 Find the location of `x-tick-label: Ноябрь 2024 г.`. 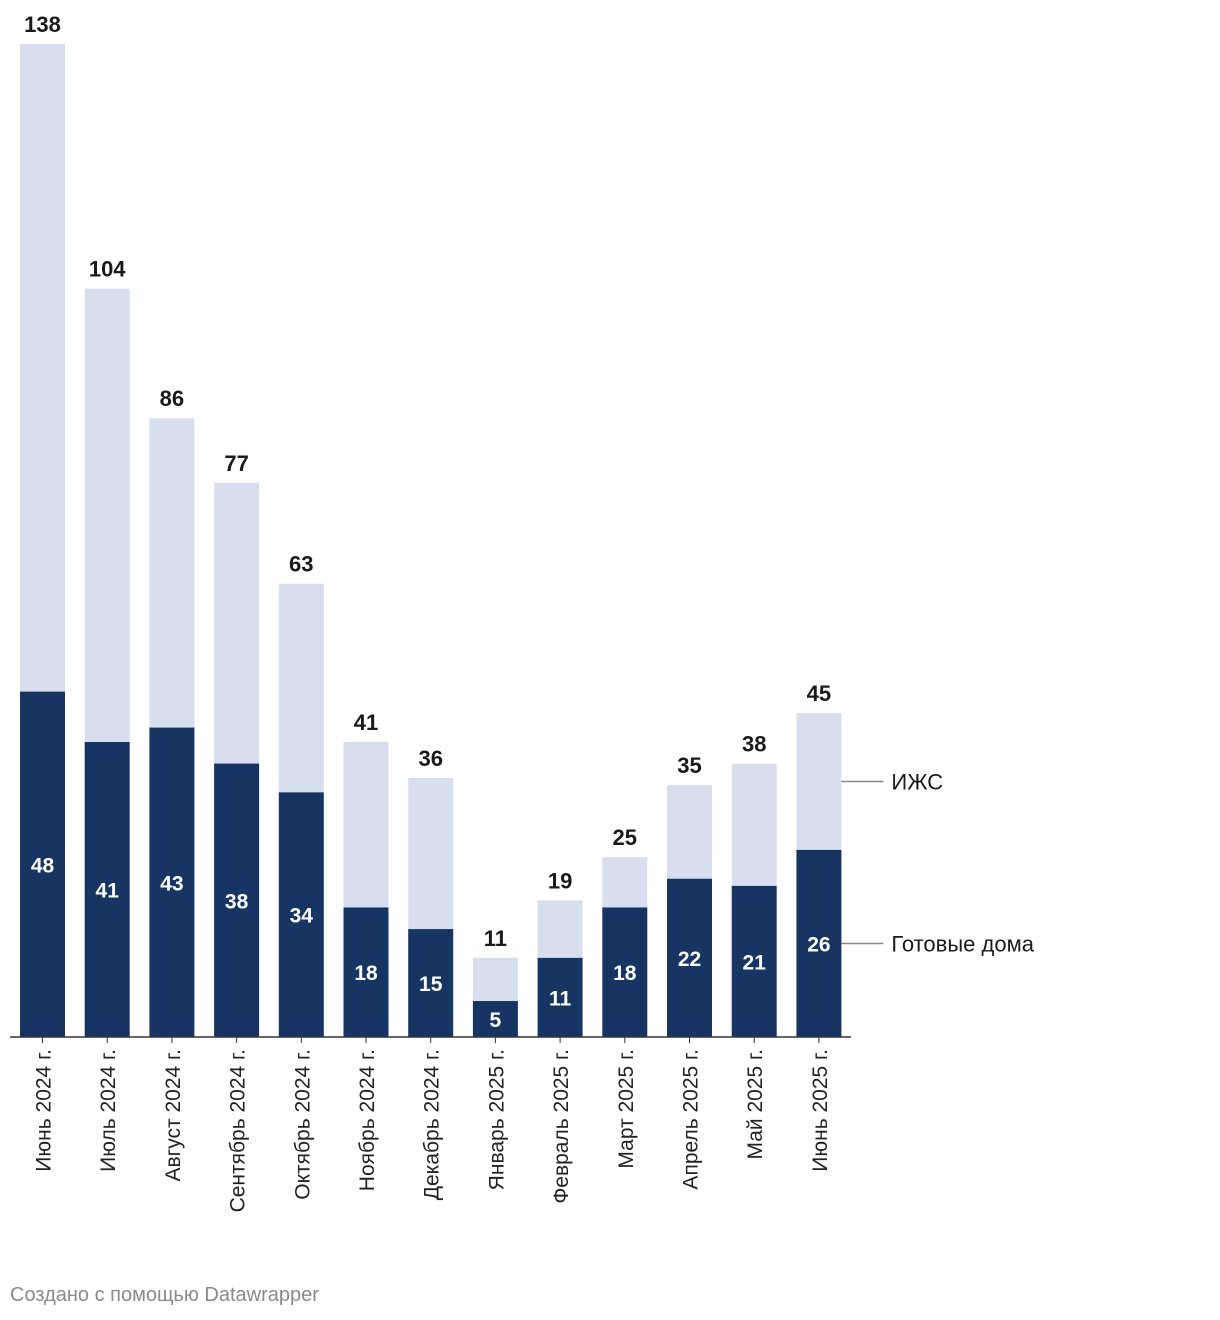

x-tick-label: Ноябрь 2024 г. is located at coordinates (367, 1120).